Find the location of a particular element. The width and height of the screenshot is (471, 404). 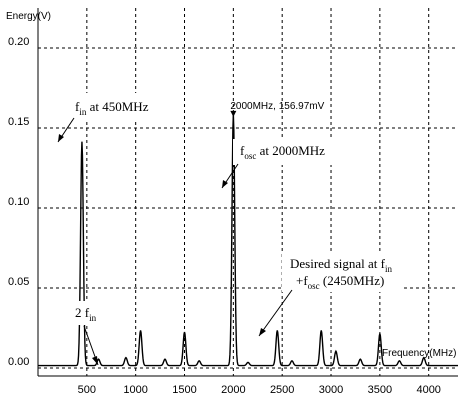

y-tick-labels: 0.00 0.05 0.10 0.15 0.20 is located at coordinates (18, 202).